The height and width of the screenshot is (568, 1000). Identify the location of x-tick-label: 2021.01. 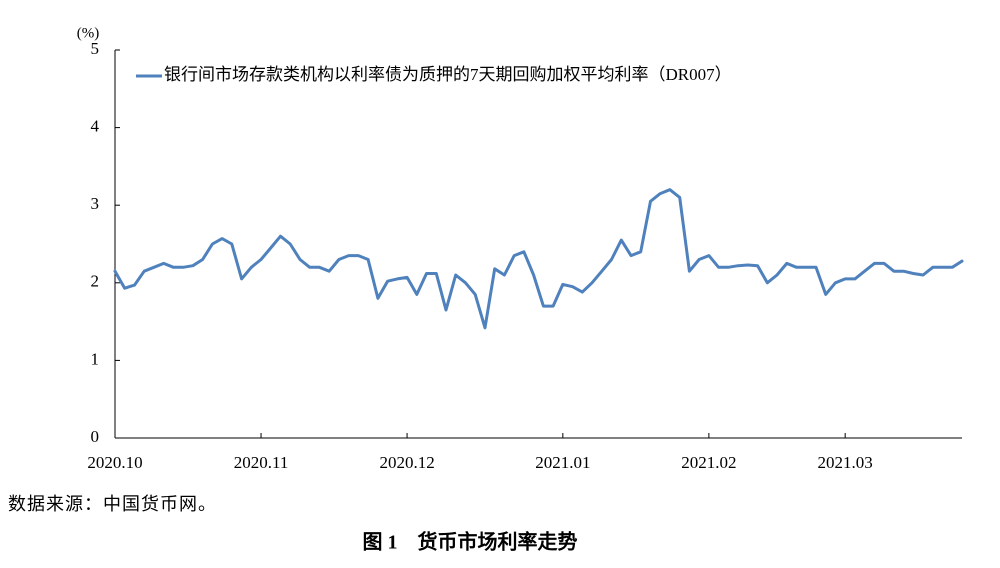
(562, 462).